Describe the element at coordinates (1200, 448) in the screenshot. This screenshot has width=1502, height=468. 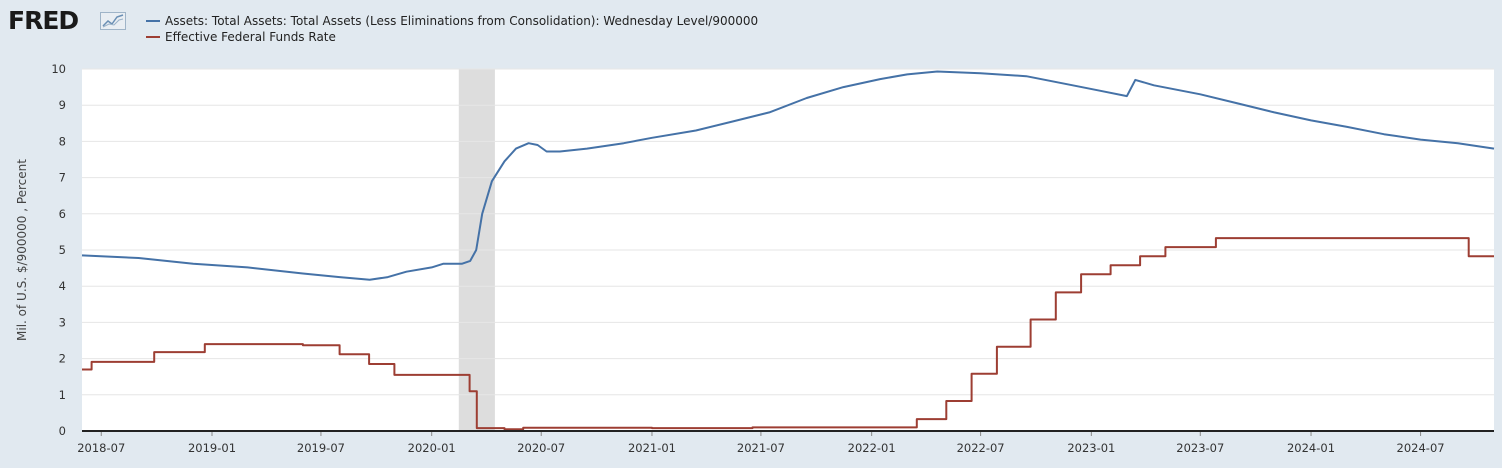
I see `x-tick-label: 2023-07` at that location.